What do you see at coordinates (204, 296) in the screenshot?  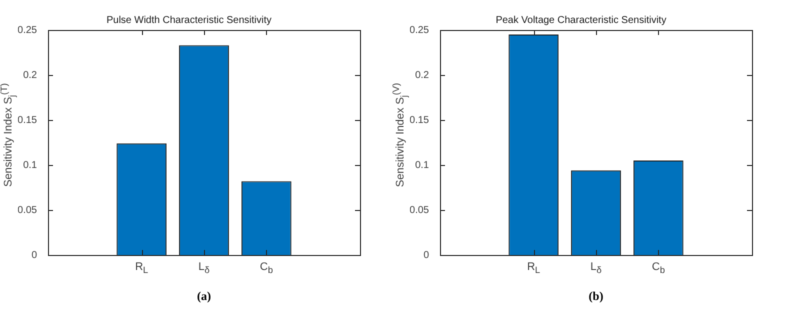 I see `text: (a)` at bounding box center [204, 296].